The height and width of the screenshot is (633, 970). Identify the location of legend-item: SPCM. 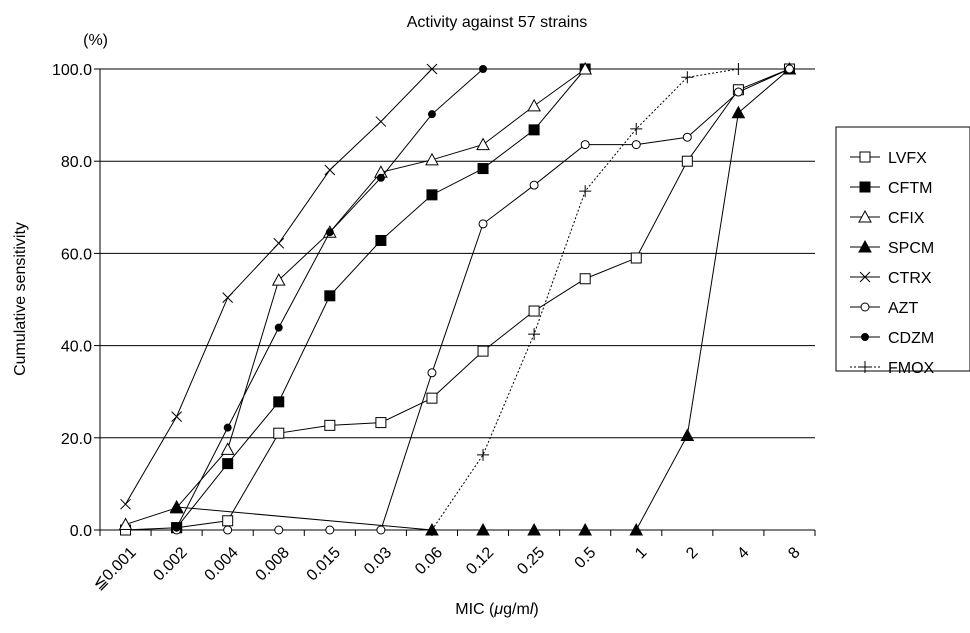
(892, 248).